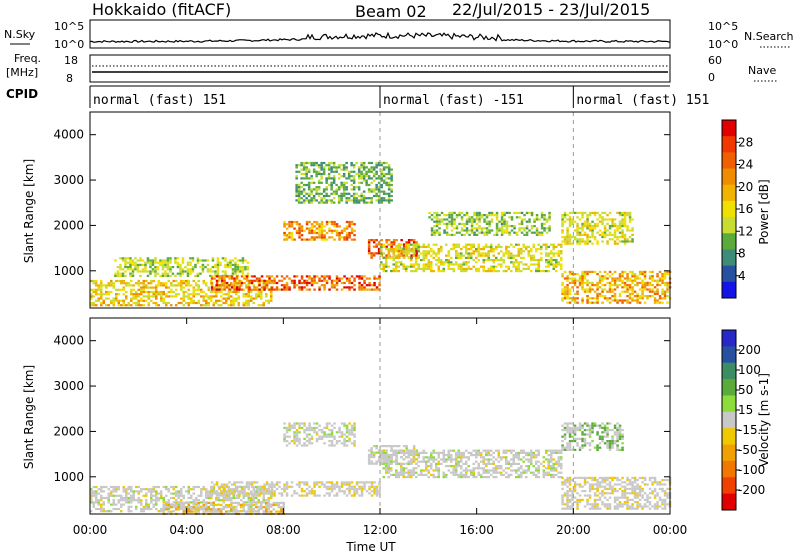  What do you see at coordinates (69, 44) in the screenshot?
I see `noise-tick-bottom: 10^0` at bounding box center [69, 44].